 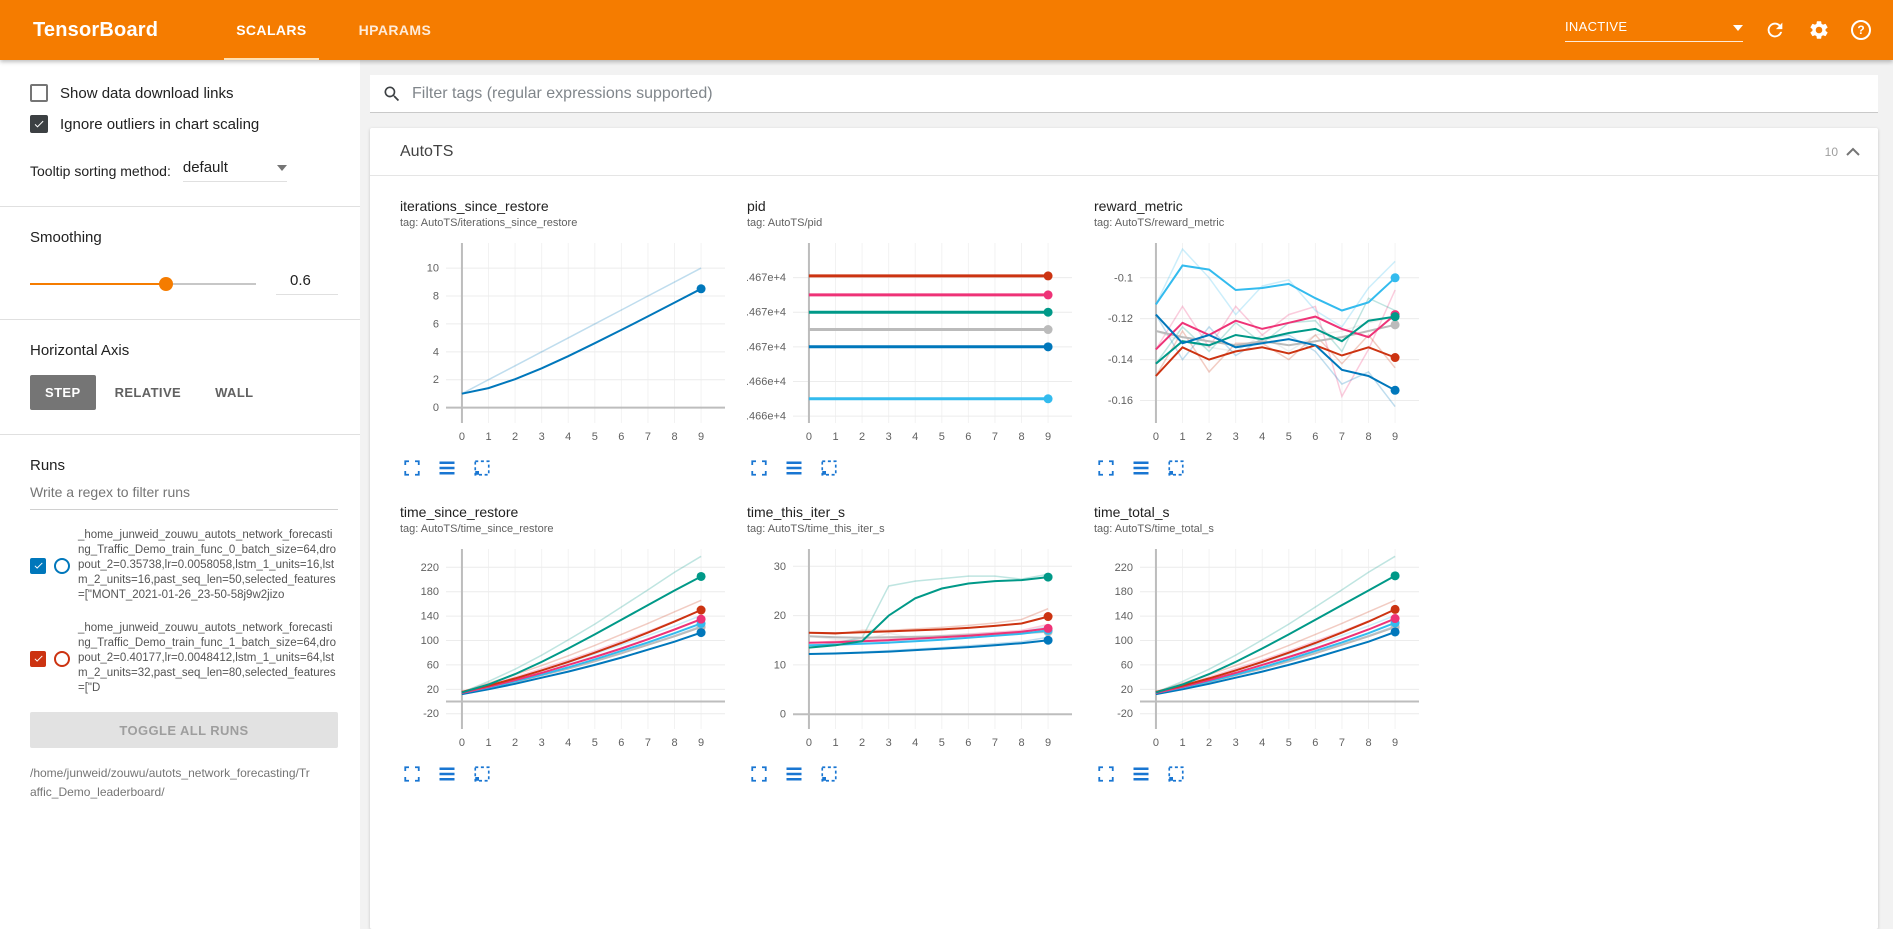 I want to click on svg-text: 3, so click(x=542, y=437).